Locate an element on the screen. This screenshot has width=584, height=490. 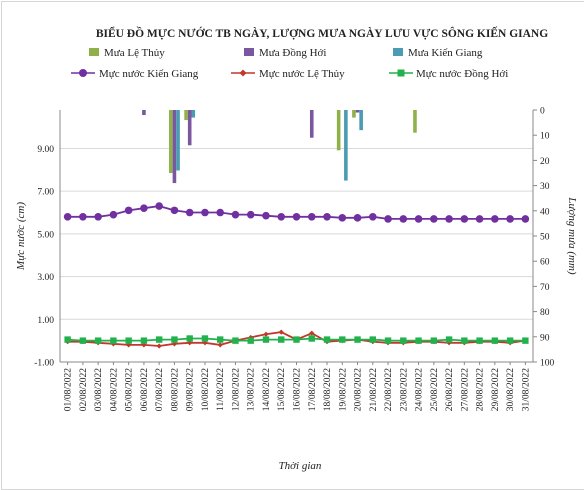
y-right-tick-label: 70 is located at coordinates (545, 288).